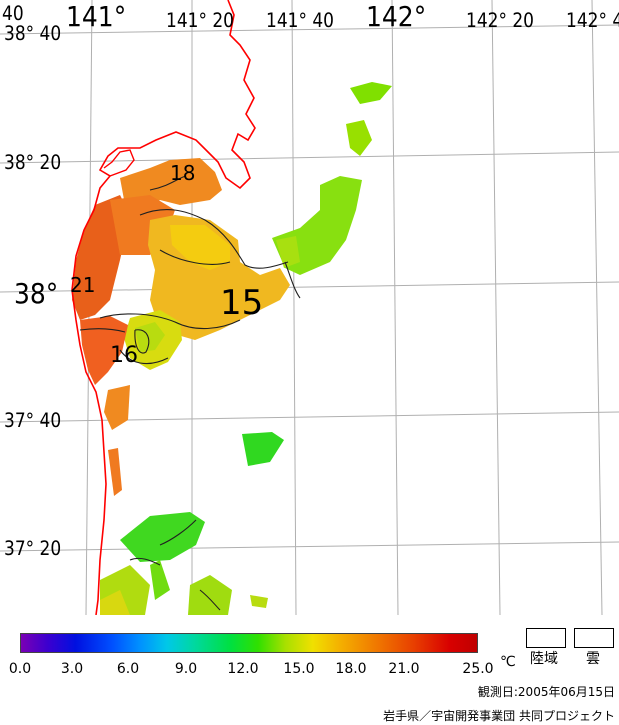 The width and height of the screenshot is (619, 725). What do you see at coordinates (186, 669) in the screenshot?
I see `colorbar-tick: 9.0` at bounding box center [186, 669].